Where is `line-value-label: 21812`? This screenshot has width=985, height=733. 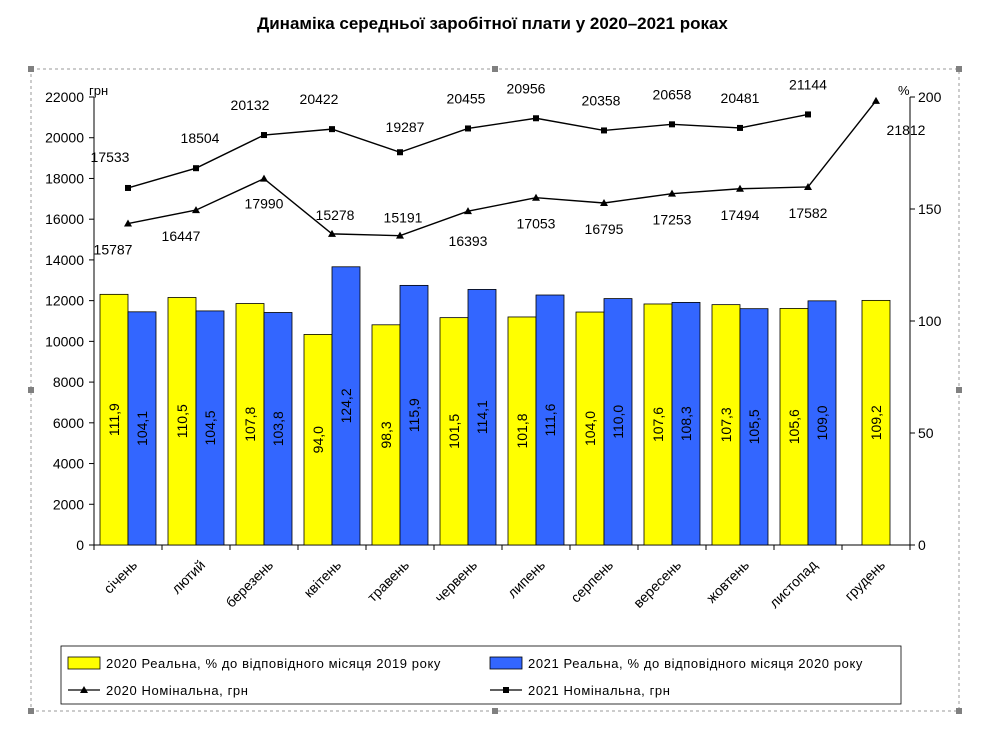
line-value-label: 21812 is located at coordinates (906, 130).